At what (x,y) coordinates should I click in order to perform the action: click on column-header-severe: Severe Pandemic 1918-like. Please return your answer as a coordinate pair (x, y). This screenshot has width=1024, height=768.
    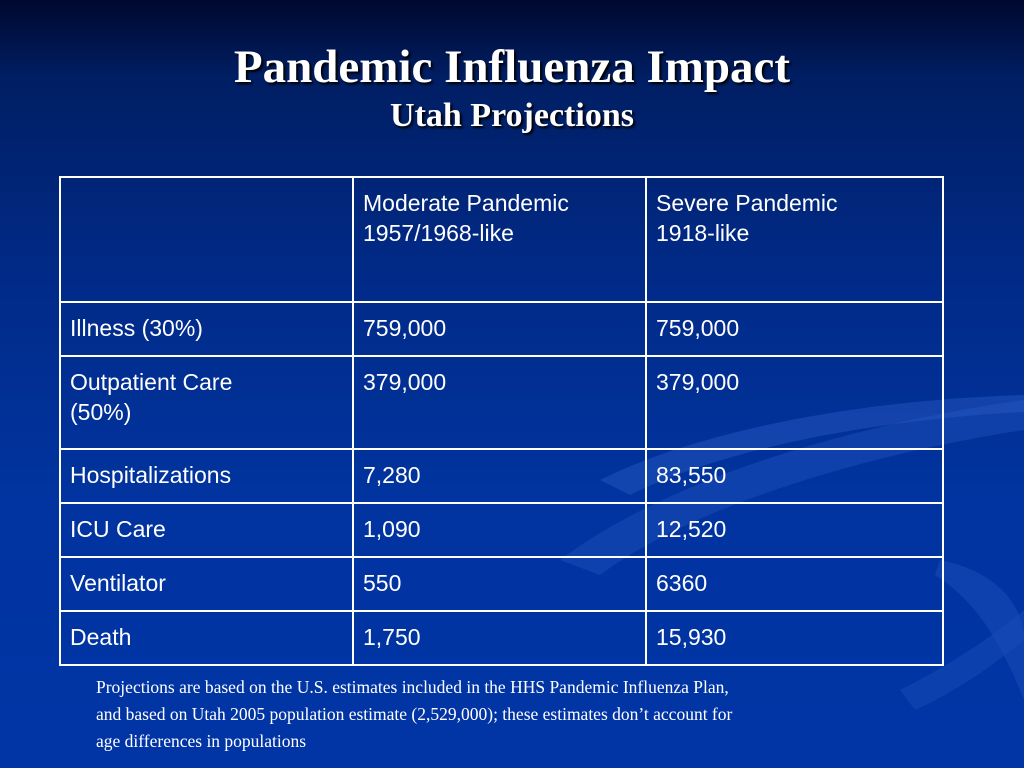
    Looking at the image, I should click on (794, 239).